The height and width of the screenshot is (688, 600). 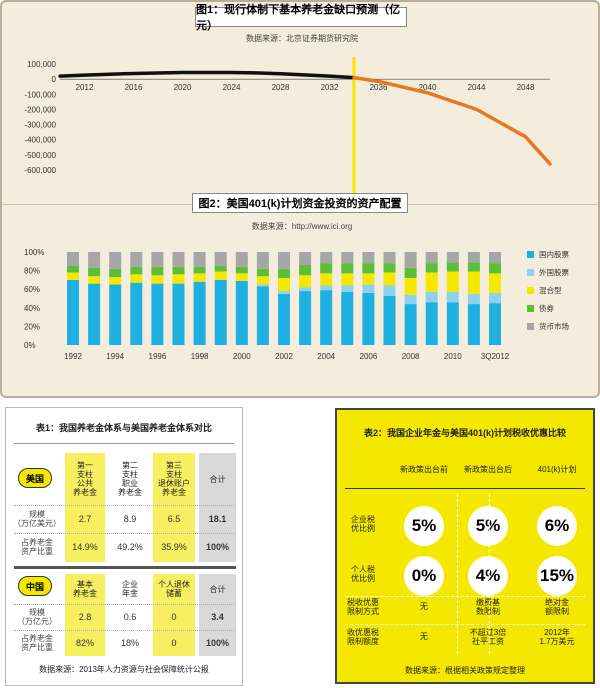 I want to click on rate-circle: 6%, so click(x=557, y=526).